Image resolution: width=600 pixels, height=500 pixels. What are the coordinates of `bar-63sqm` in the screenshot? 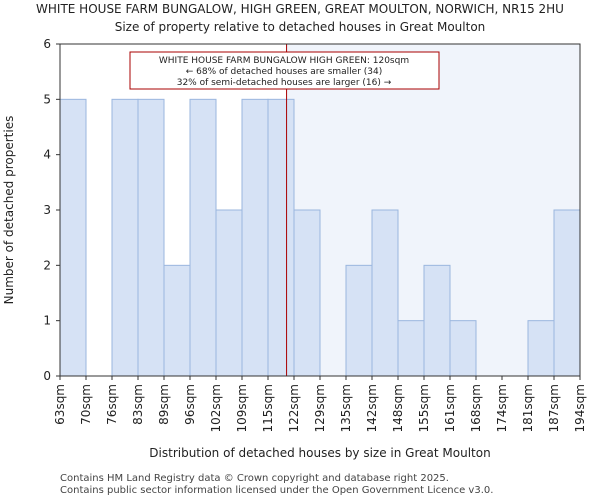 It's located at (73, 237).